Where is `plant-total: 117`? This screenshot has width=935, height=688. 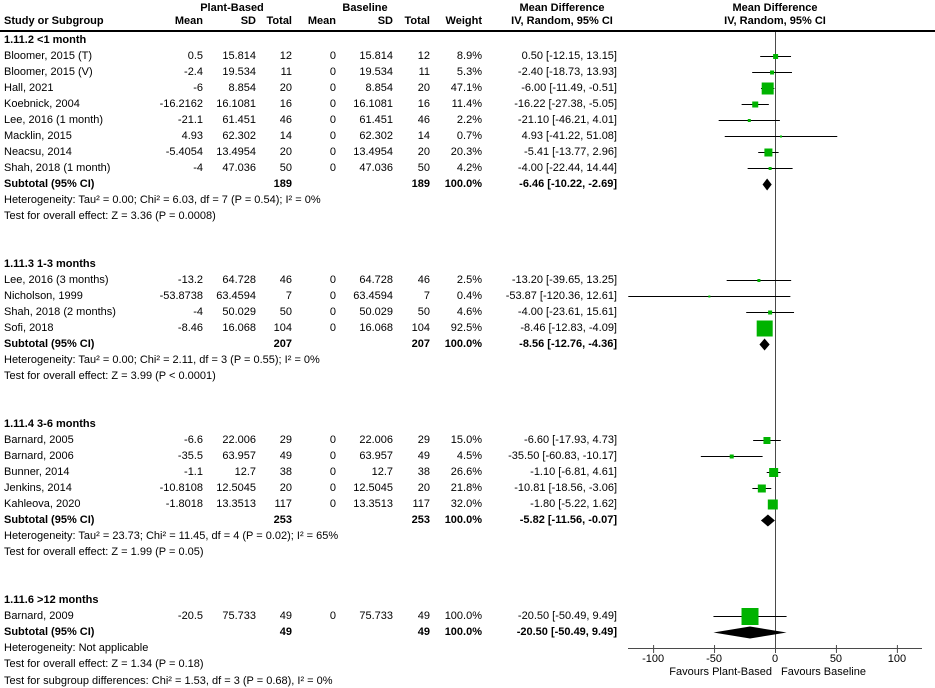
plant-total: 117 is located at coordinates (283, 504).